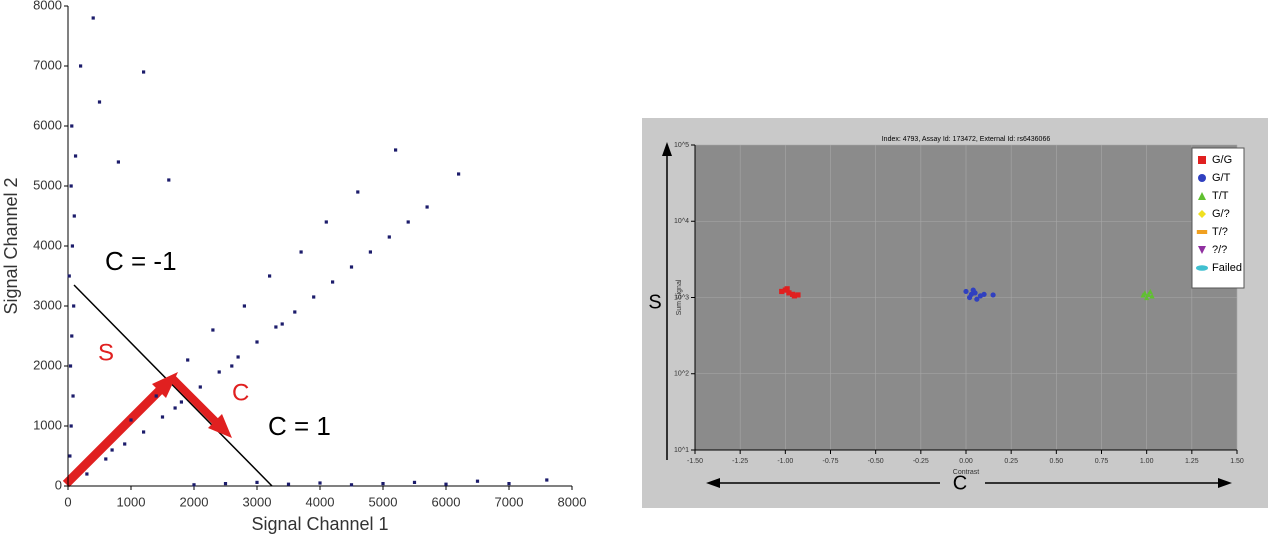 This screenshot has height=551, width=1280. What do you see at coordinates (1221, 214) in the screenshot?
I see `legend-label: G/?` at bounding box center [1221, 214].